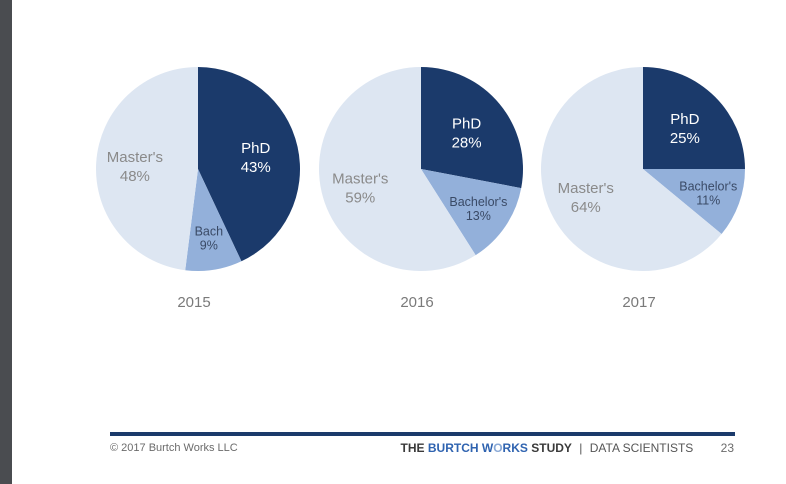 The height and width of the screenshot is (484, 786). I want to click on footer-section: DATA SCIENTISTS, so click(641, 448).